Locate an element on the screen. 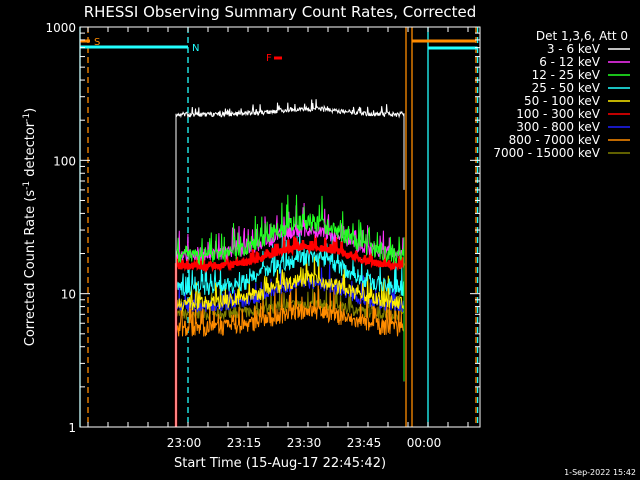  x-axis-label: Start Time (15-Aug-17 22:45:42) is located at coordinates (280, 463).